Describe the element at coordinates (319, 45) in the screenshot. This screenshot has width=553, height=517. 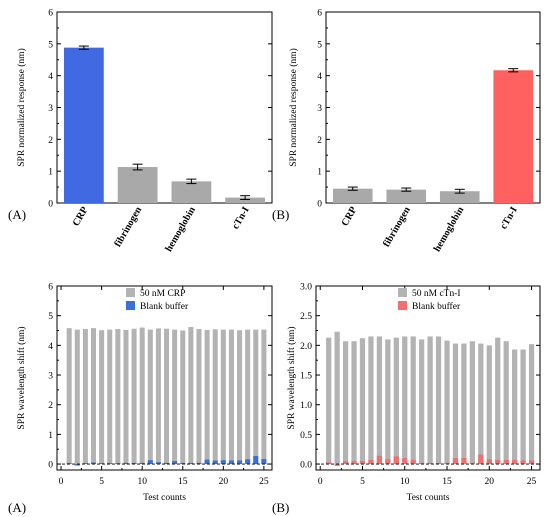
I see `y-tick-label: 5` at that location.